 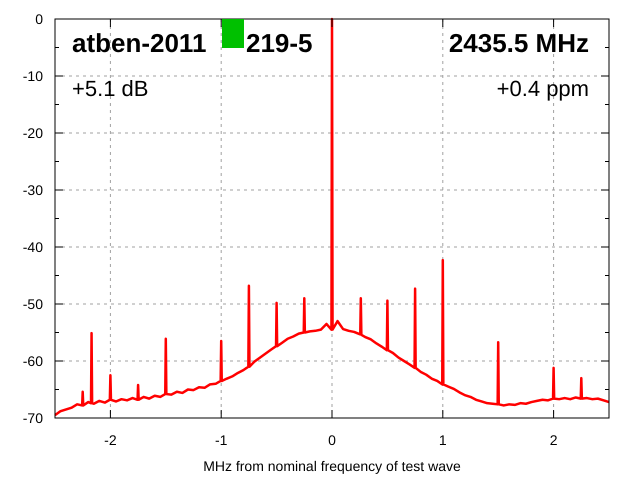 What do you see at coordinates (518, 43) in the screenshot?
I see `annotation: 2435.5 MHz` at bounding box center [518, 43].